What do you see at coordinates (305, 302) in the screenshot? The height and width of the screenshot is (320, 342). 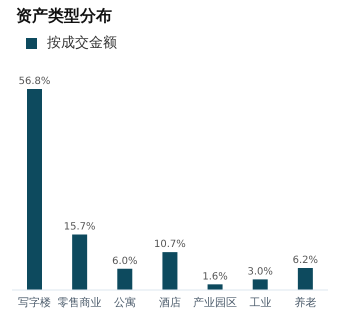 I see `x-tick-label: 养老` at bounding box center [305, 302].